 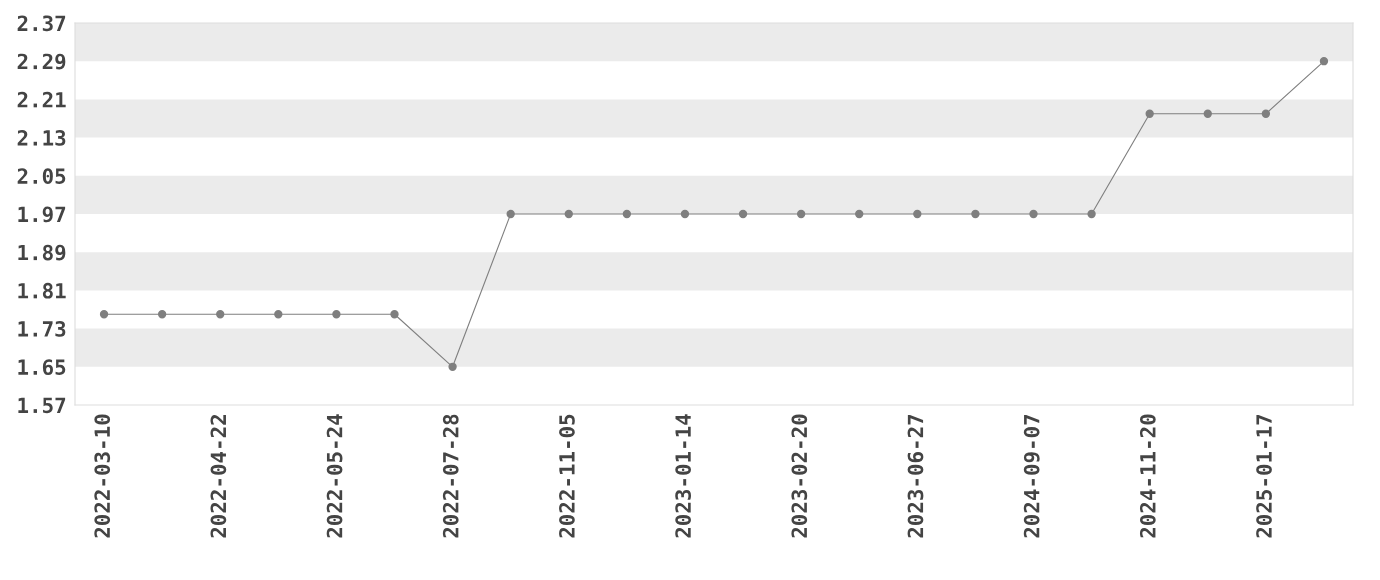 What do you see at coordinates (42, 329) in the screenshot?
I see `y-tick-label: 1.73` at bounding box center [42, 329].